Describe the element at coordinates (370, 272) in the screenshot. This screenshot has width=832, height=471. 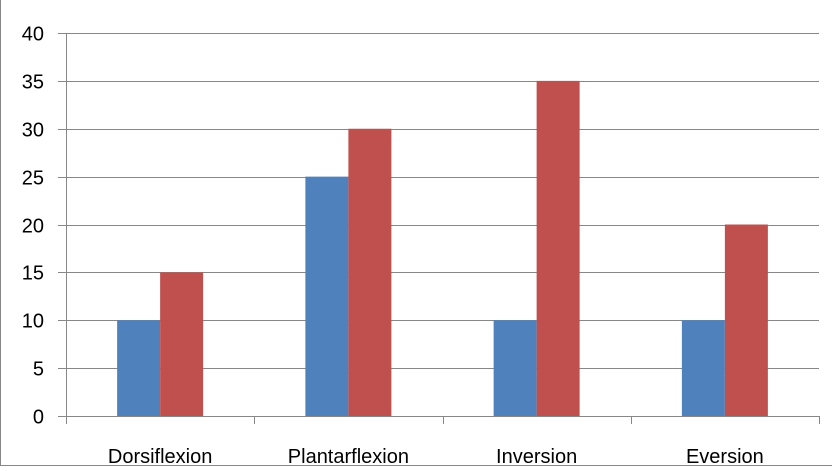
I see `bar-series2-plantarflexion` at that location.